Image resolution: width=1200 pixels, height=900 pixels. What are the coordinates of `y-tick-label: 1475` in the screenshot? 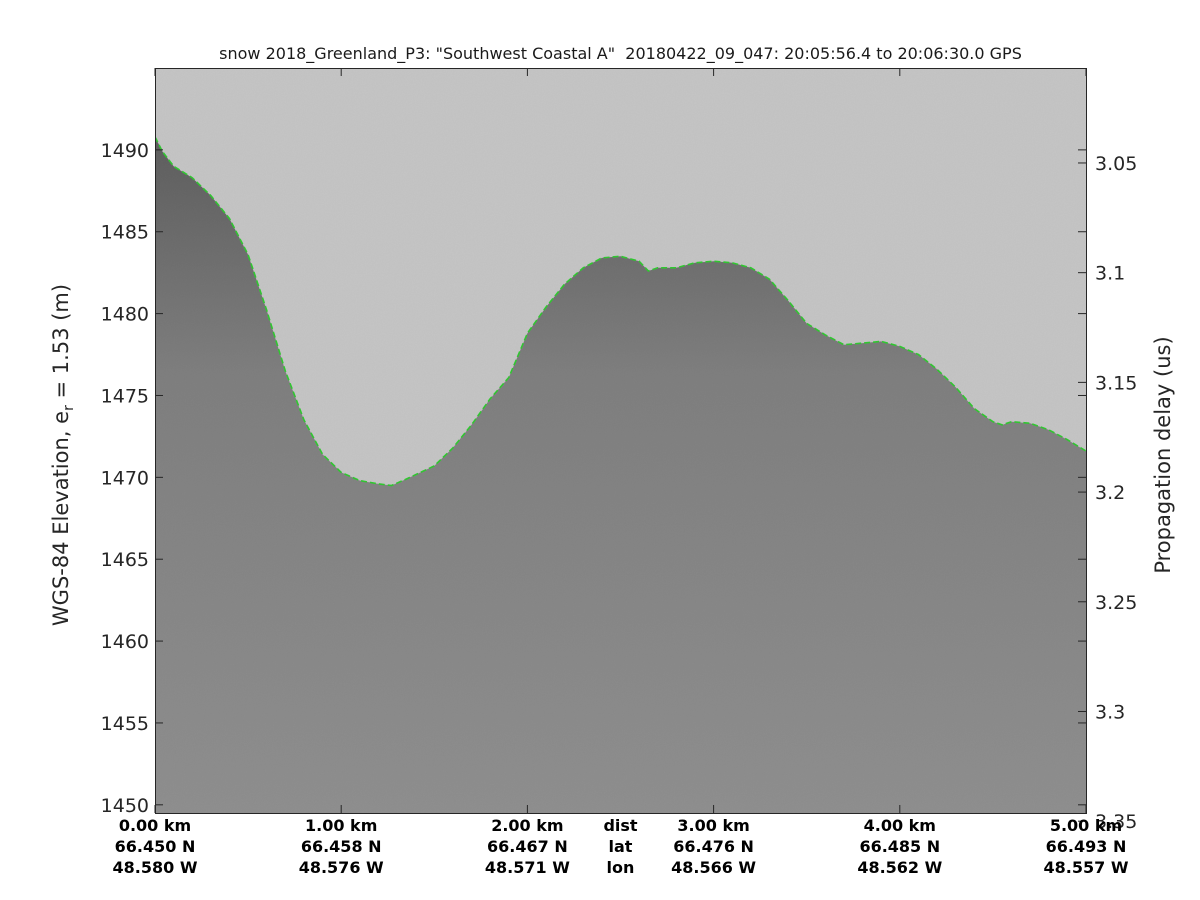 It's located at (125, 396).